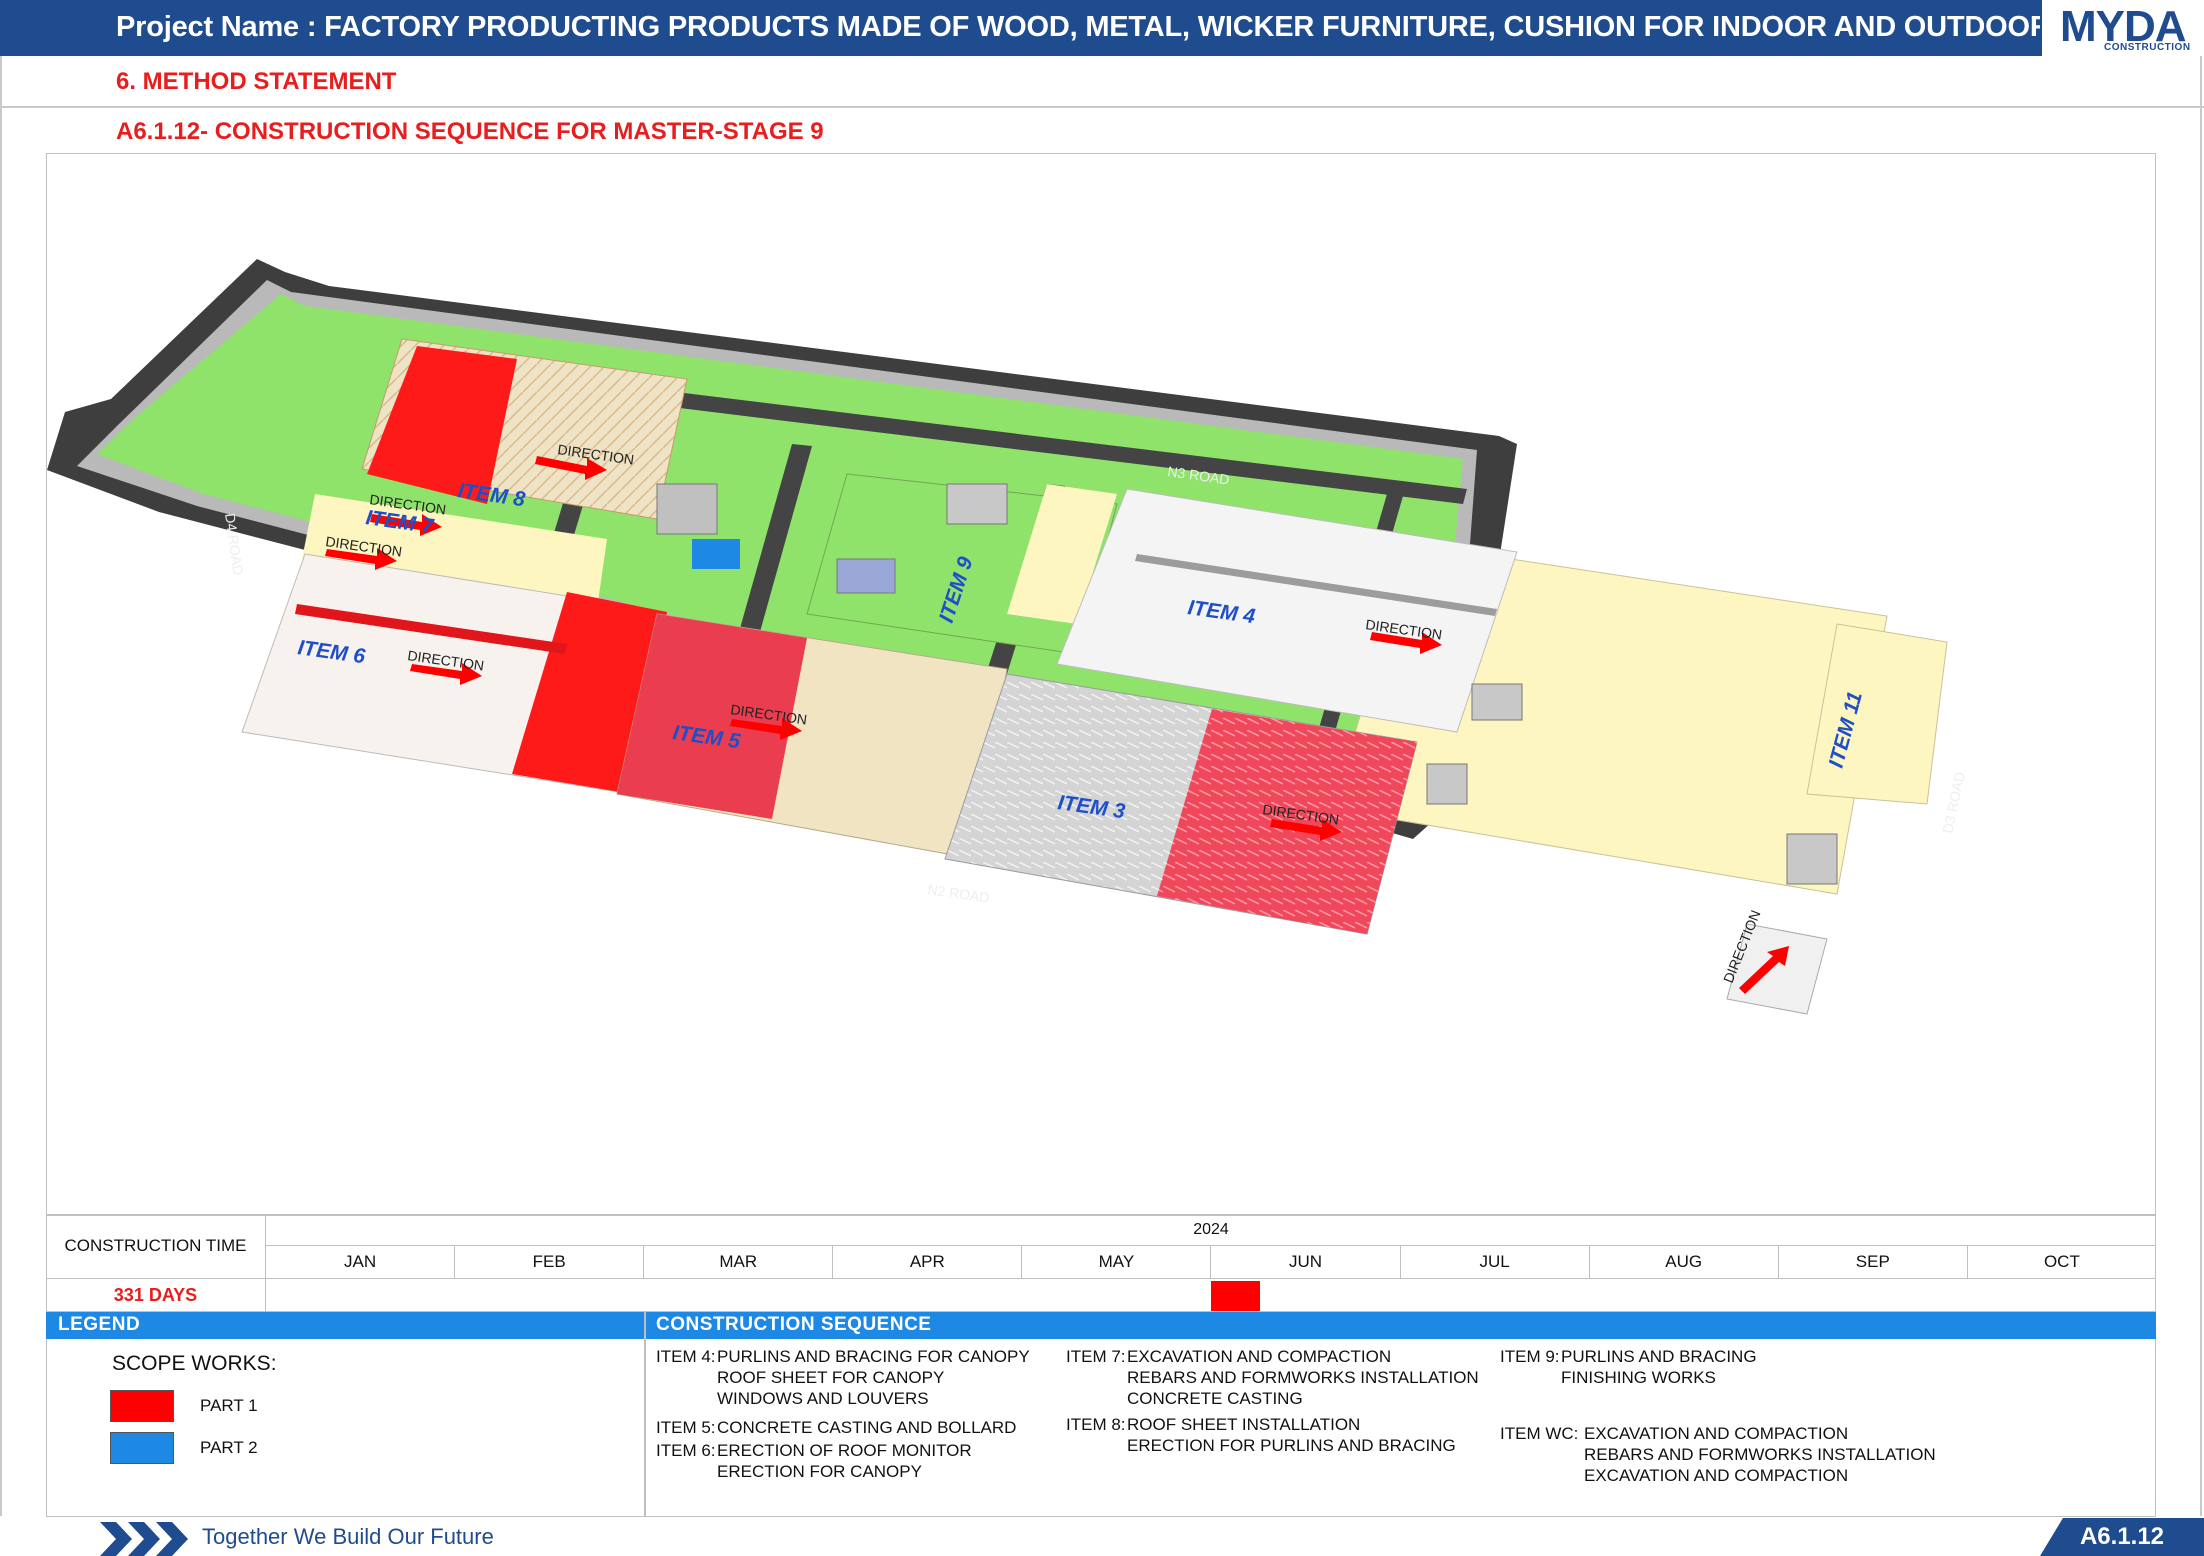 Image resolution: width=2204 pixels, height=1556 pixels. I want to click on item-7-line: CONCRETE CASTING, so click(1215, 1398).